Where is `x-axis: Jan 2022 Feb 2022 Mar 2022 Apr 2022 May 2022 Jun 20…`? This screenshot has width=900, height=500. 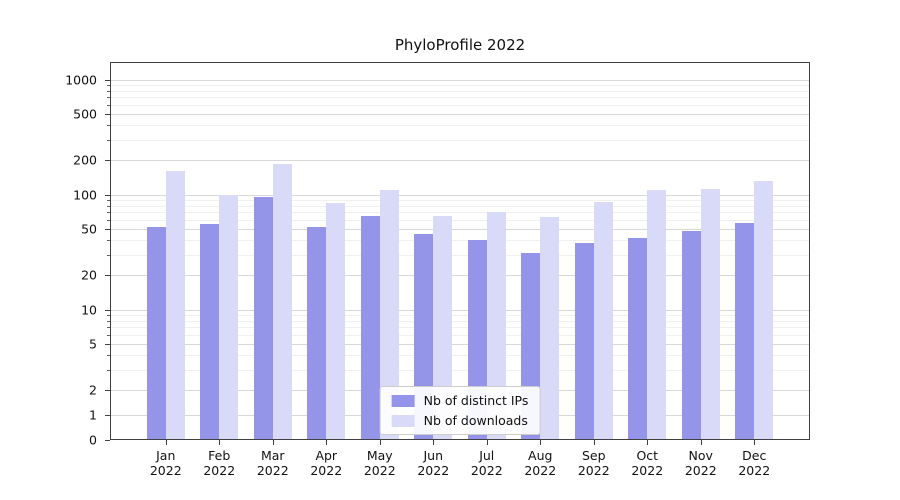
x-axis: Jan 2022 Feb 2022 Mar 2022 Apr 2022 May 2022 Jun 20… is located at coordinates (460, 465).